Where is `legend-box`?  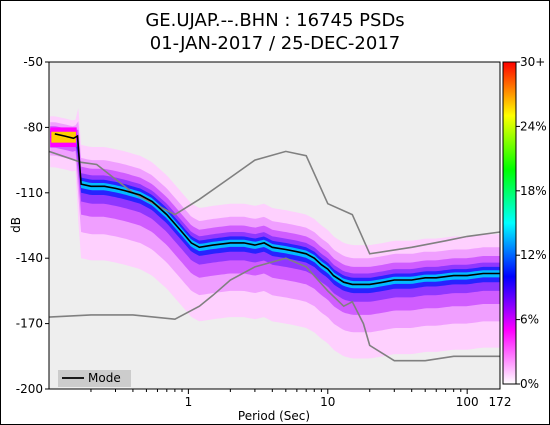
legend-box is located at coordinates (94, 378).